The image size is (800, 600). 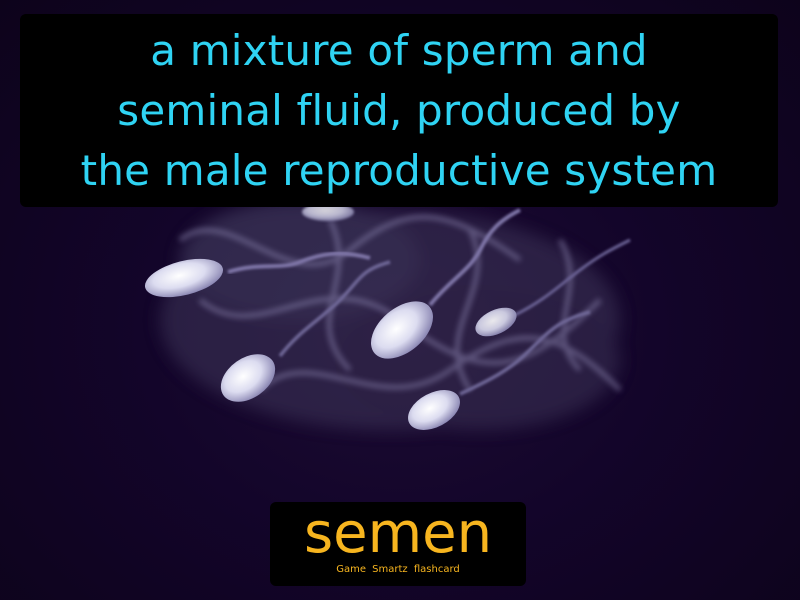 I want to click on definition-line: a mixture of sperm and, so click(x=399, y=50).